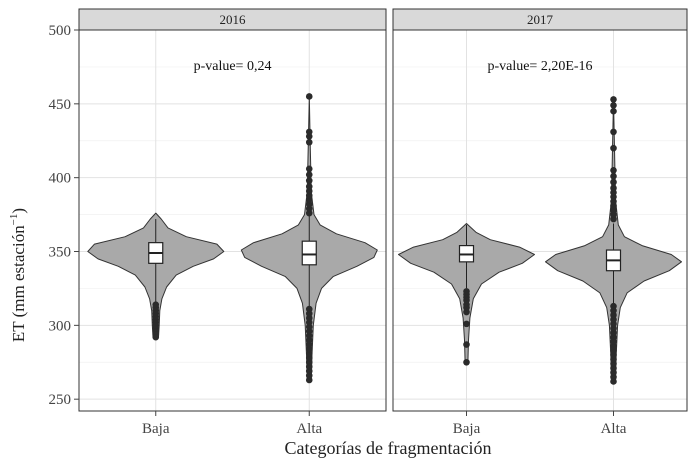 This screenshot has height=460, width=691. I want to click on y-tick-label: 250, so click(60, 400).